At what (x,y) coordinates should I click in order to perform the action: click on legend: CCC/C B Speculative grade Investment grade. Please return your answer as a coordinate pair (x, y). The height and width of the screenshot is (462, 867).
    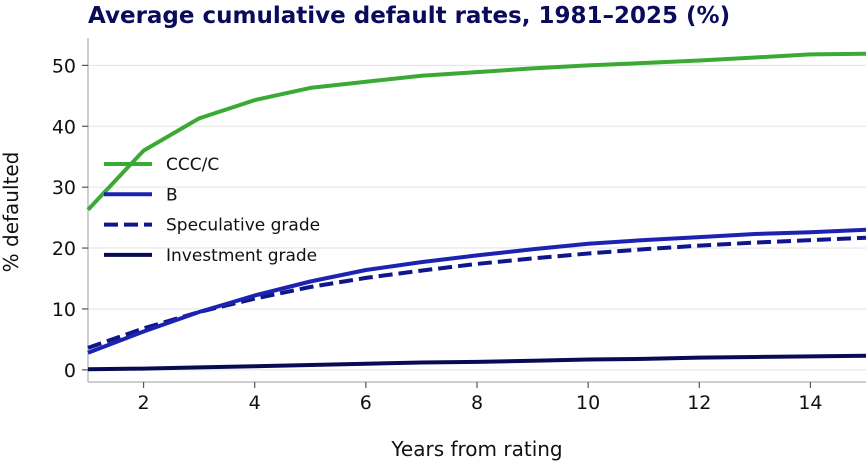
    Looking at the image, I should click on (212, 210).